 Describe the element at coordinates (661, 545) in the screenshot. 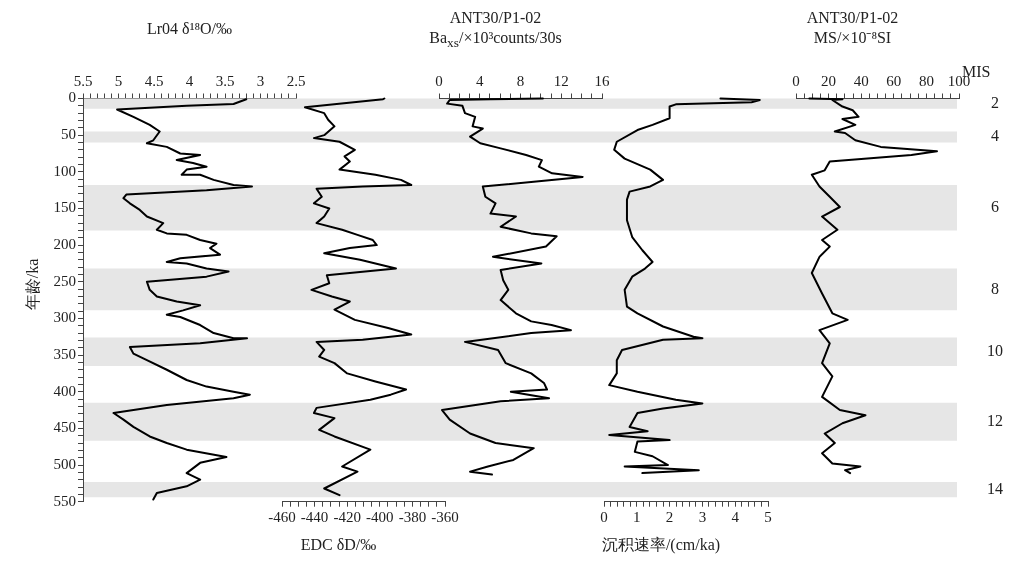

I see `x-axis-title: 沉积速率/(cm/ka)` at that location.